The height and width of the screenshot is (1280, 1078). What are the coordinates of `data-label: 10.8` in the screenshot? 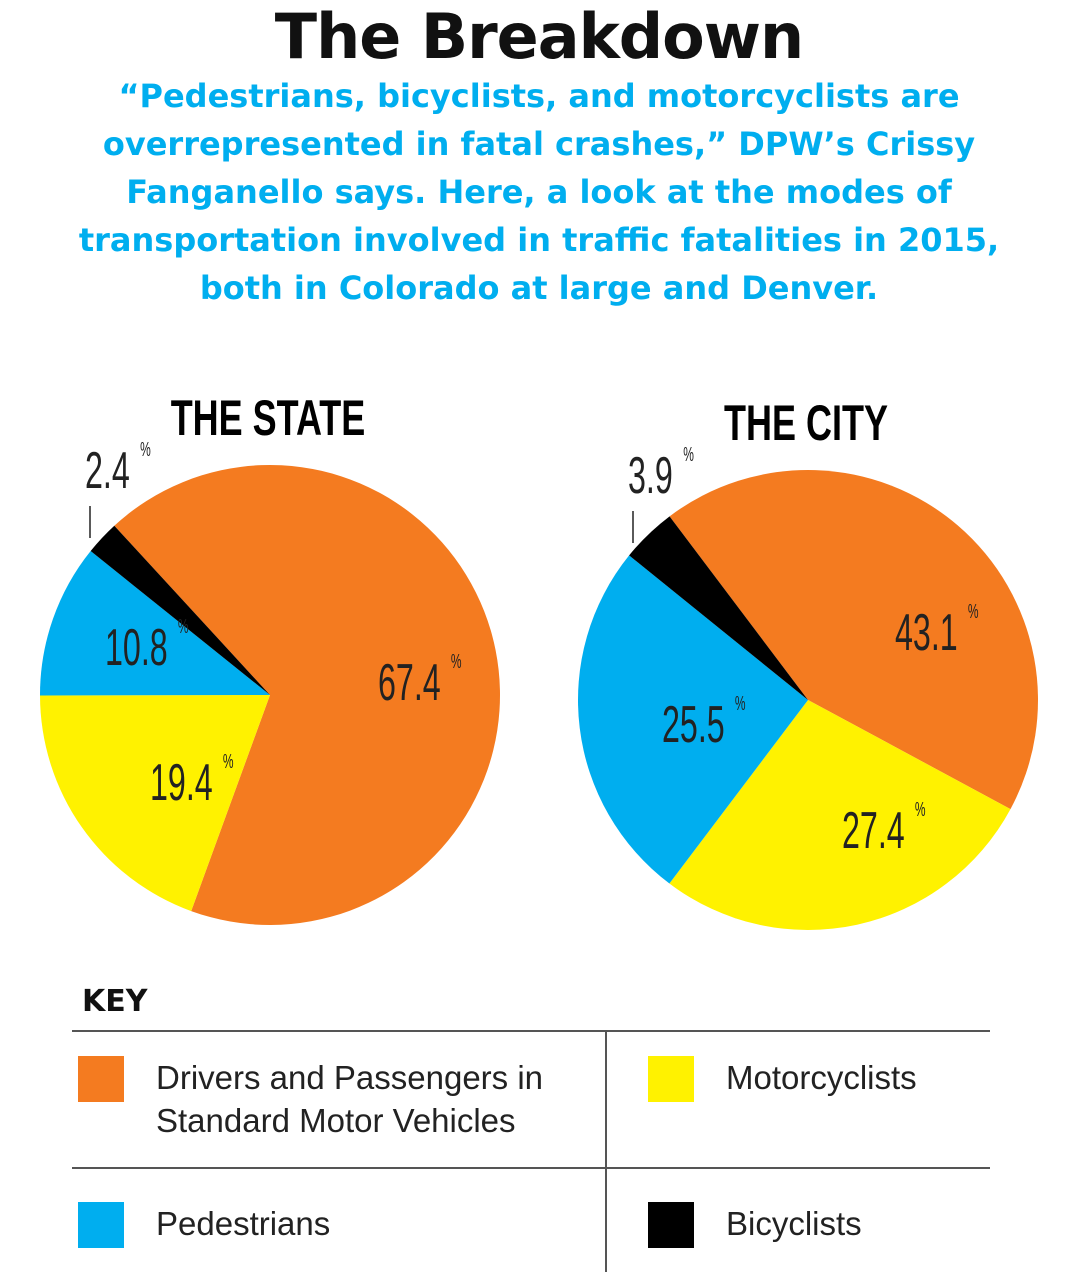 It's located at (136, 648).